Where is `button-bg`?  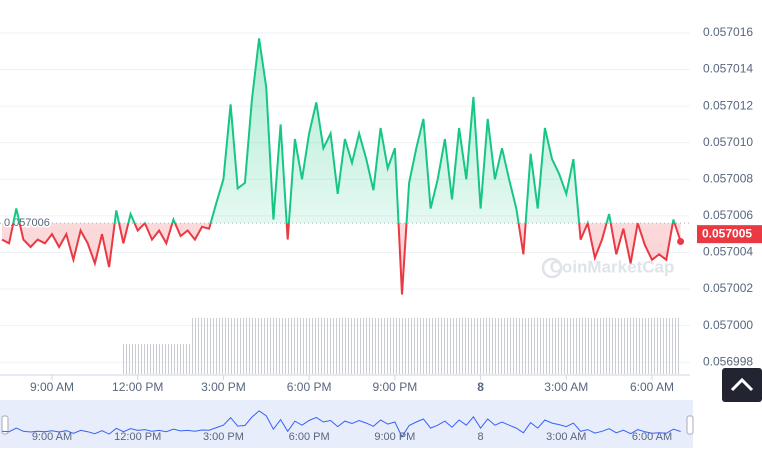 button-bg is located at coordinates (742, 385).